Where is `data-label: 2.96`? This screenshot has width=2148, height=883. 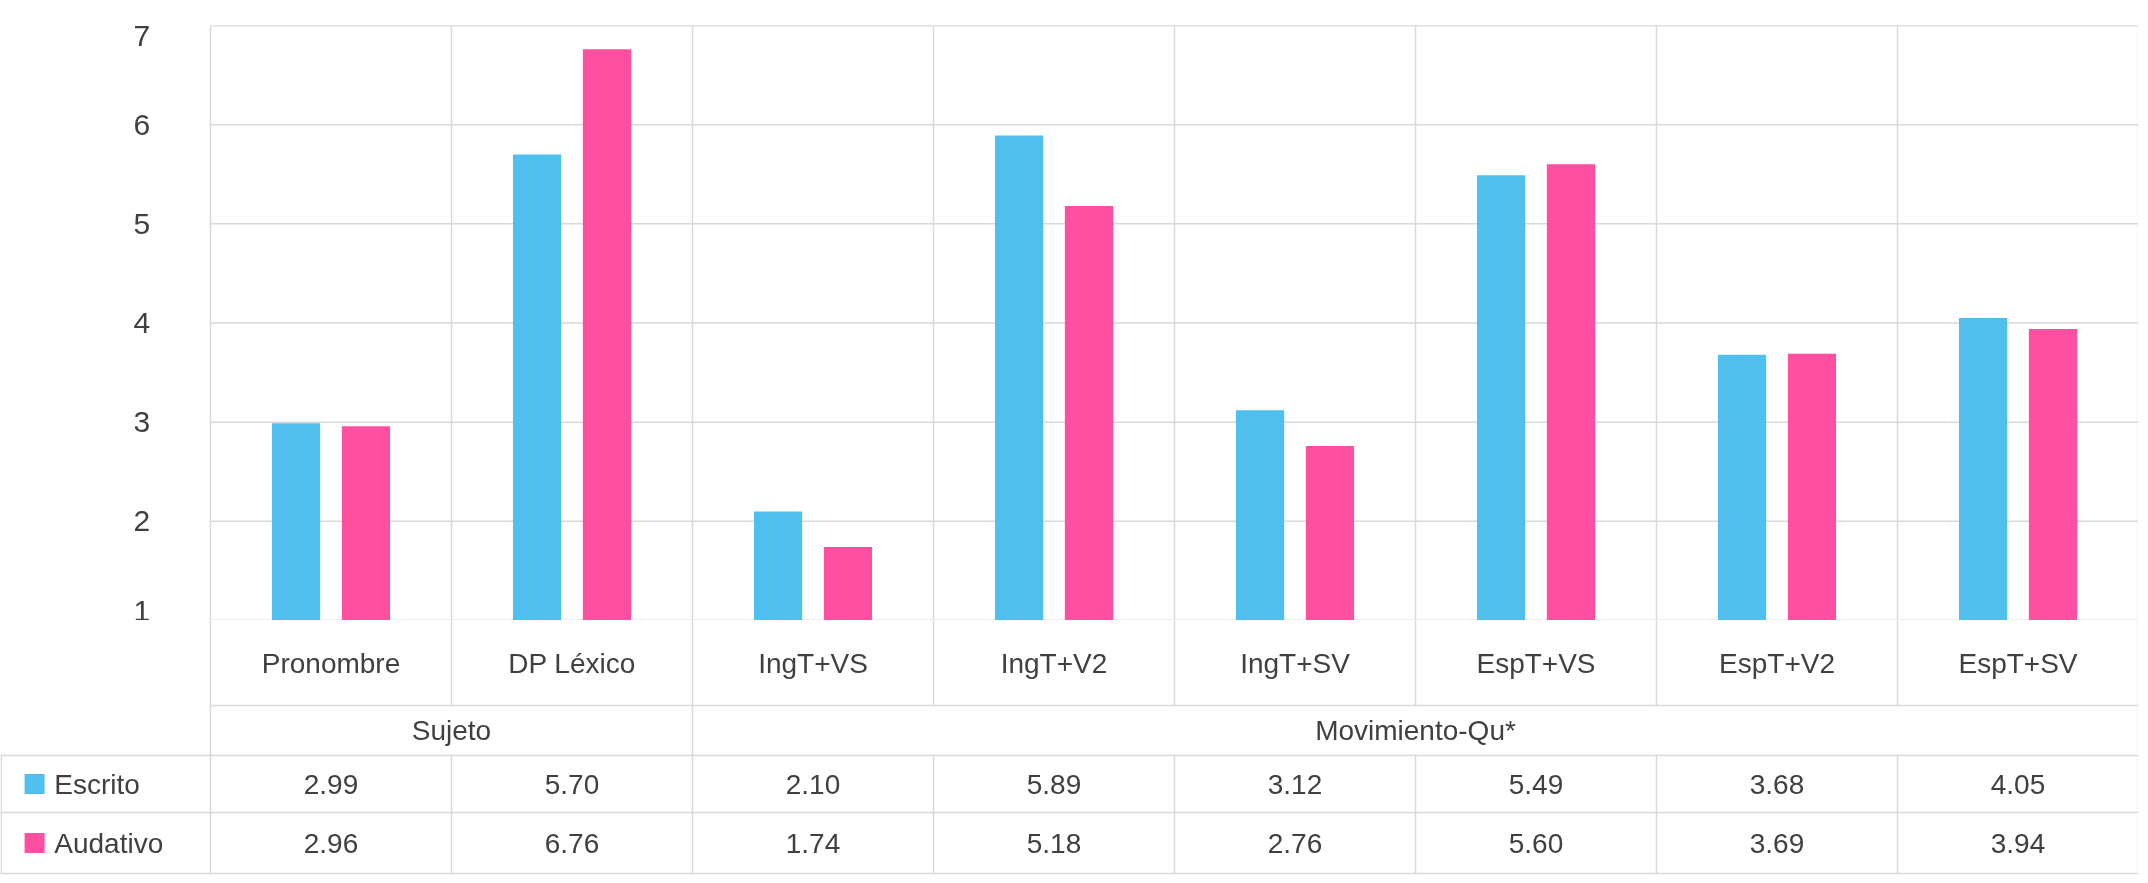
data-label: 2.96 is located at coordinates (331, 843).